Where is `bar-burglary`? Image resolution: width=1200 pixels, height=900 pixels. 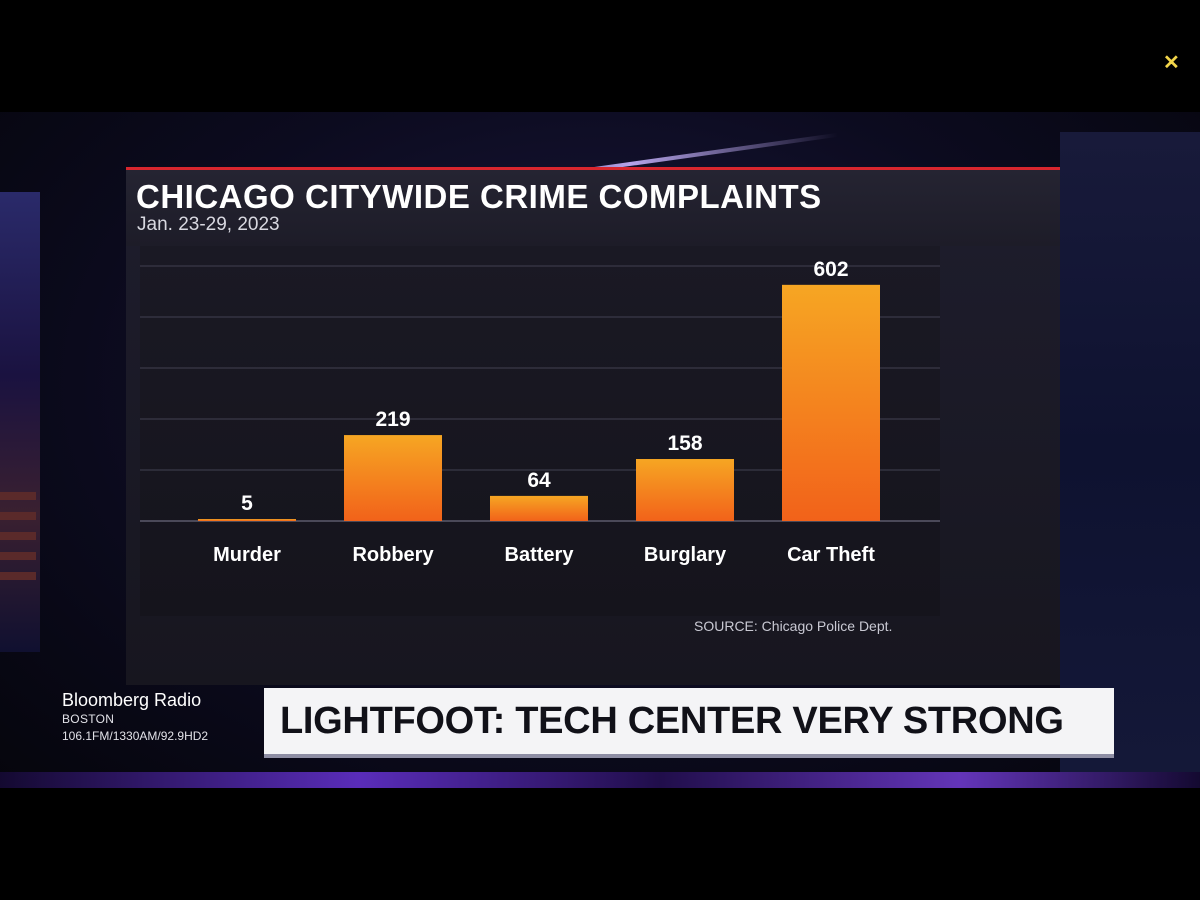
bar-burglary is located at coordinates (685, 490).